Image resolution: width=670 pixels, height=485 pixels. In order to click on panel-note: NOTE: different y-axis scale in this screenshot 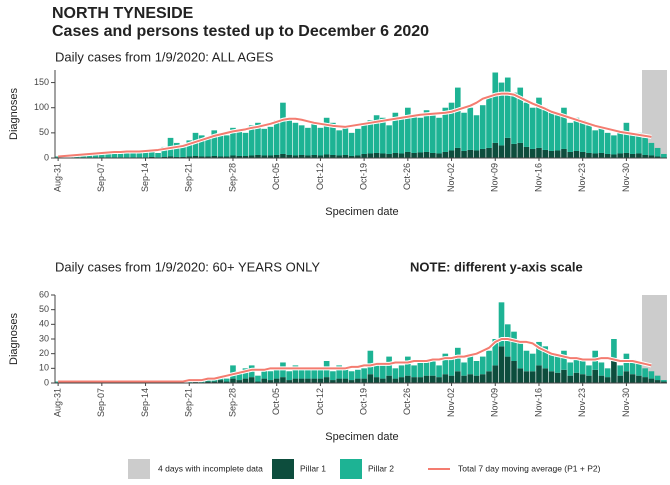, I will do `click(496, 266)`.